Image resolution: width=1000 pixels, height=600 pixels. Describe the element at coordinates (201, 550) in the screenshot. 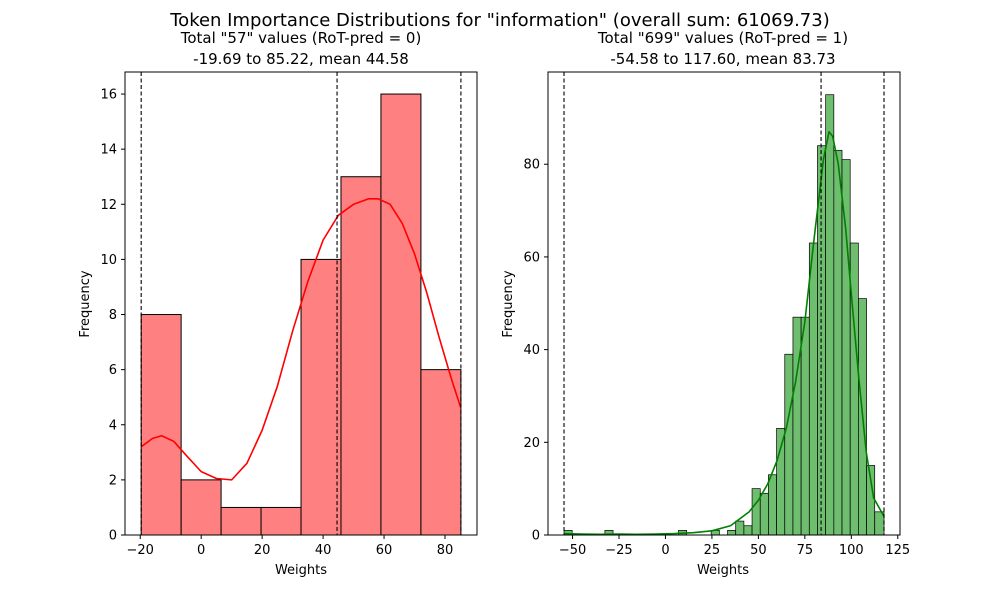

I see `left-x-tick-label: 0` at that location.